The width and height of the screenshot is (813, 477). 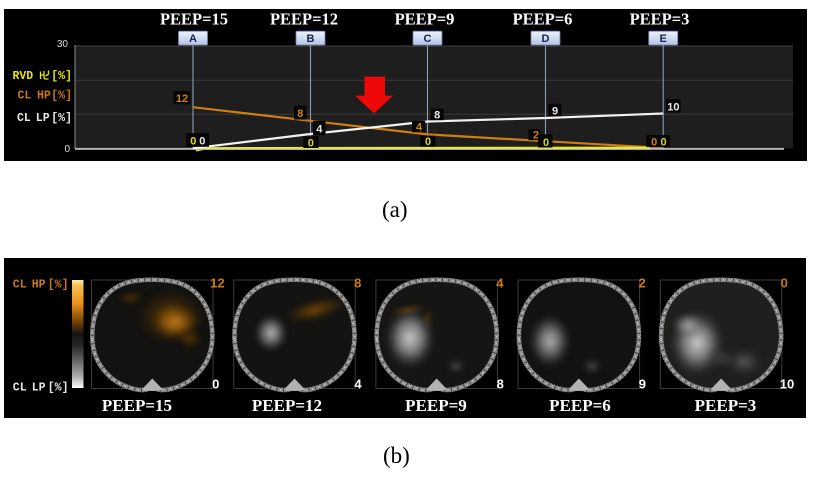 I want to click on svg-text: B, so click(x=311, y=39).